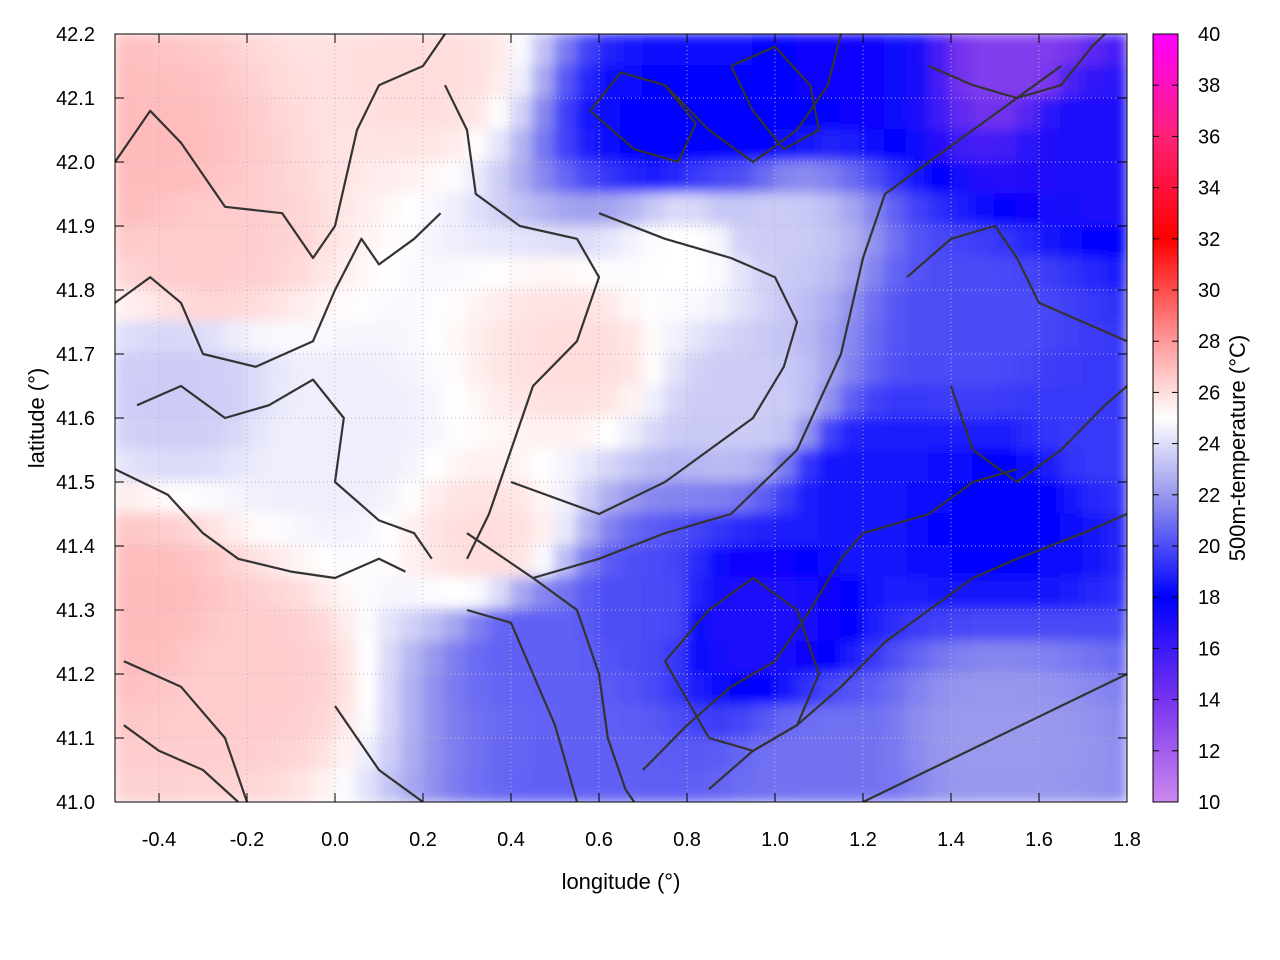  What do you see at coordinates (1209, 393) in the screenshot?
I see `colorbar-tick-label: 26` at bounding box center [1209, 393].